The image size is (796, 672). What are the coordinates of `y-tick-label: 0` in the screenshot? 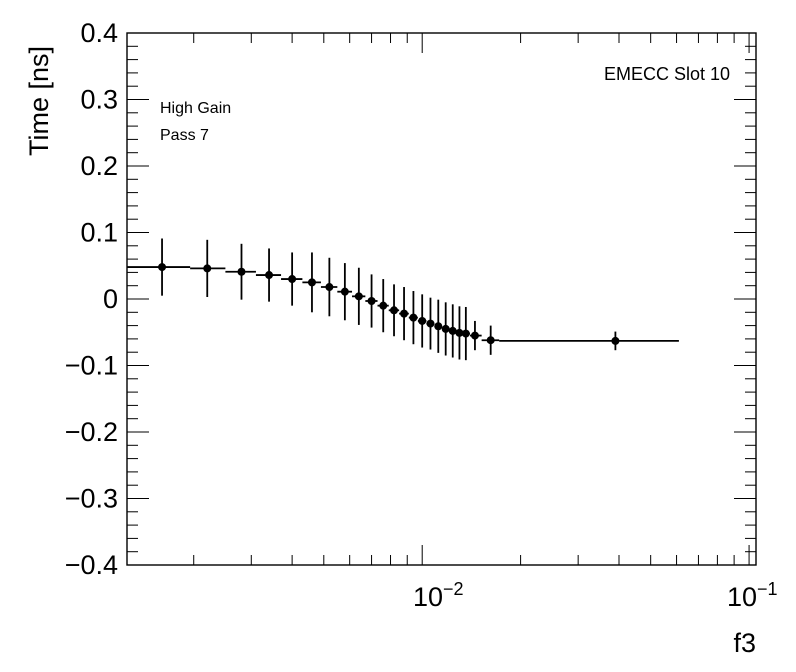 It's located at (110, 299).